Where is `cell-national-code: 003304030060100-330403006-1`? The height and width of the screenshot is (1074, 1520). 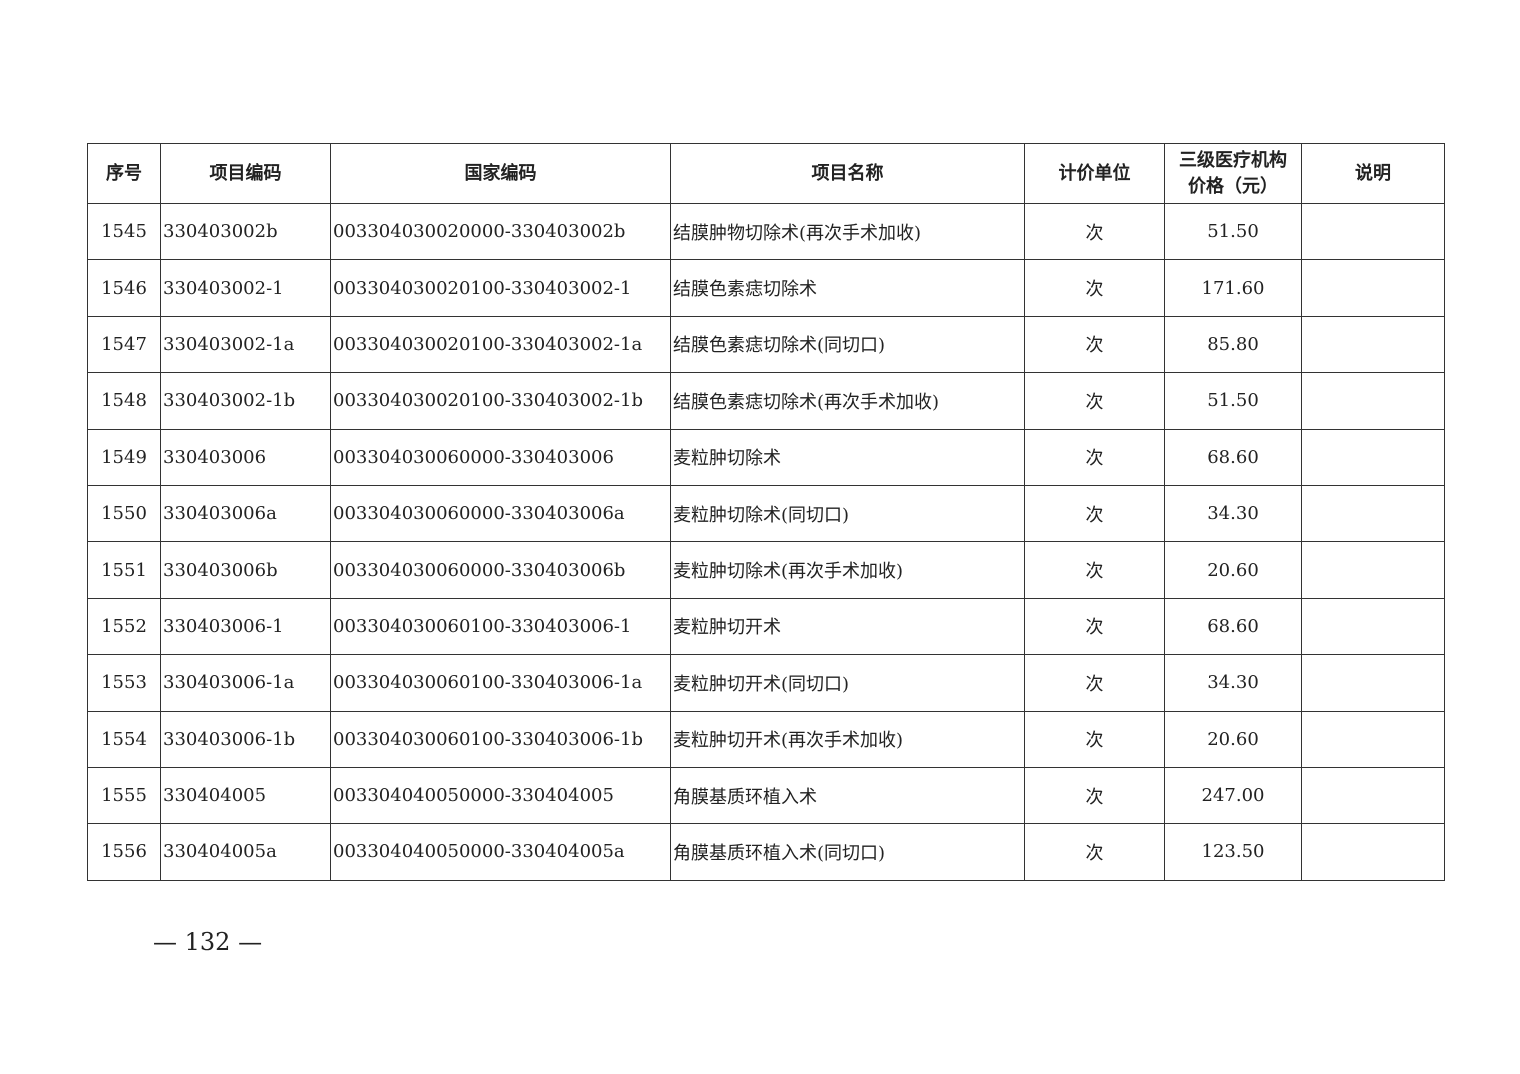 cell-national-code: 003304030060100-330403006-1 is located at coordinates (500, 626).